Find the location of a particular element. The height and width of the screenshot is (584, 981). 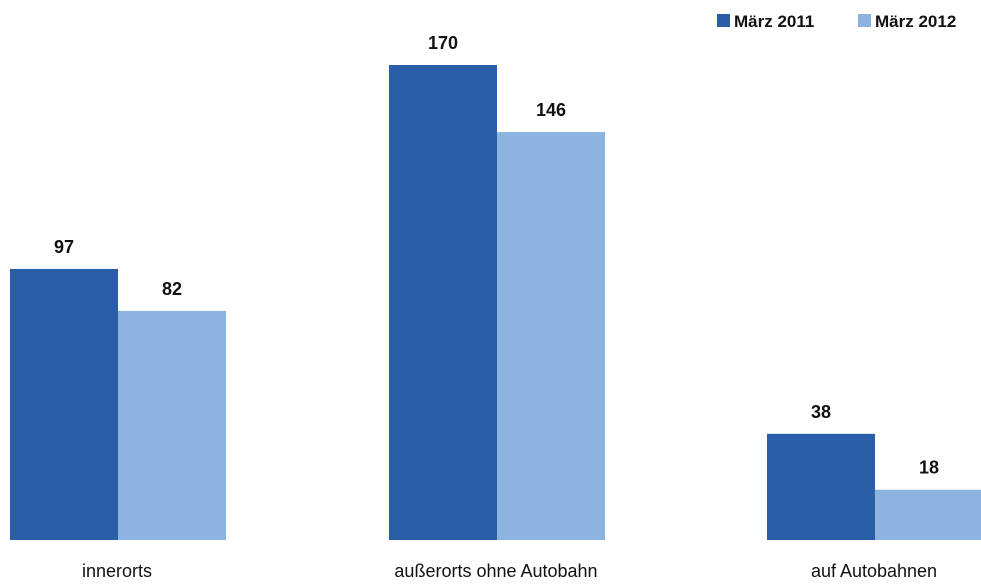

bar-auf-autobahnen-maerz-2011 is located at coordinates (821, 486).